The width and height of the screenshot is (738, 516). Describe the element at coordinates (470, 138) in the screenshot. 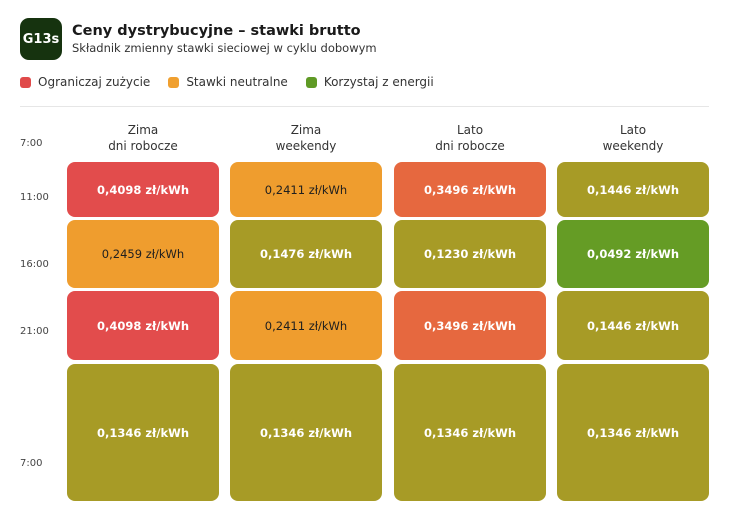

I see `column-header-summer-workdays: Lato dni robocze` at that location.